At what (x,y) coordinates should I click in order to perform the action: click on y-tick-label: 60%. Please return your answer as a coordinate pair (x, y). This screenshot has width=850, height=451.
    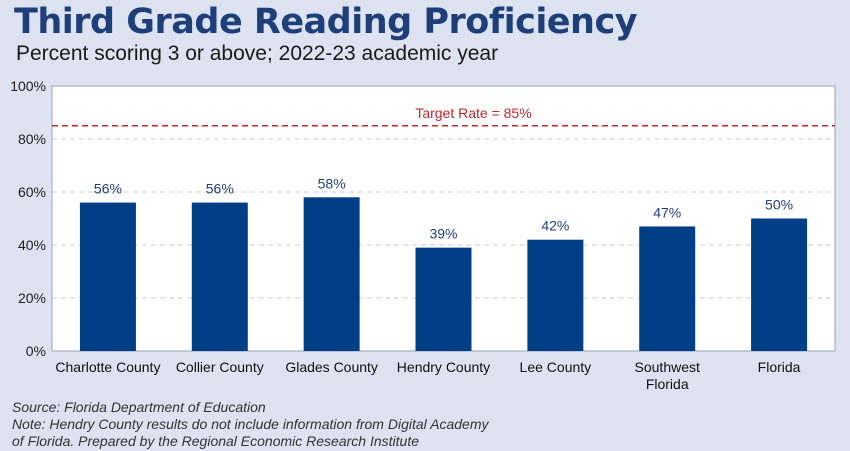
    Looking at the image, I should click on (32, 192).